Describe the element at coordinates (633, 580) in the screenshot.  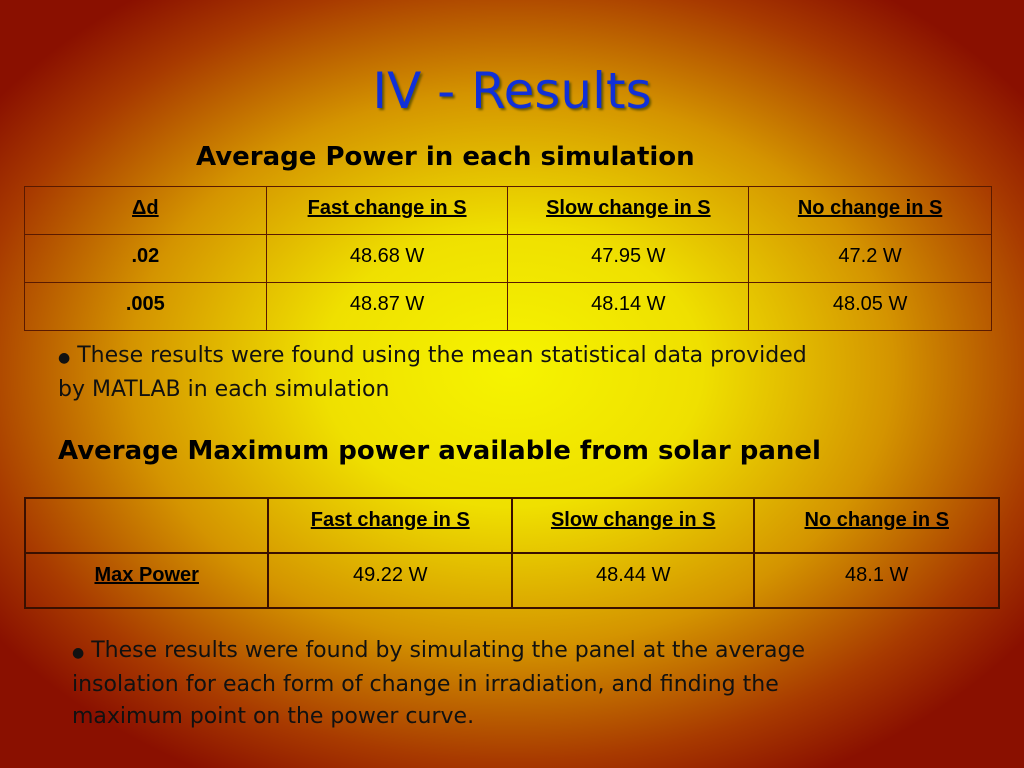
I see `cell: 48.44 W` at that location.